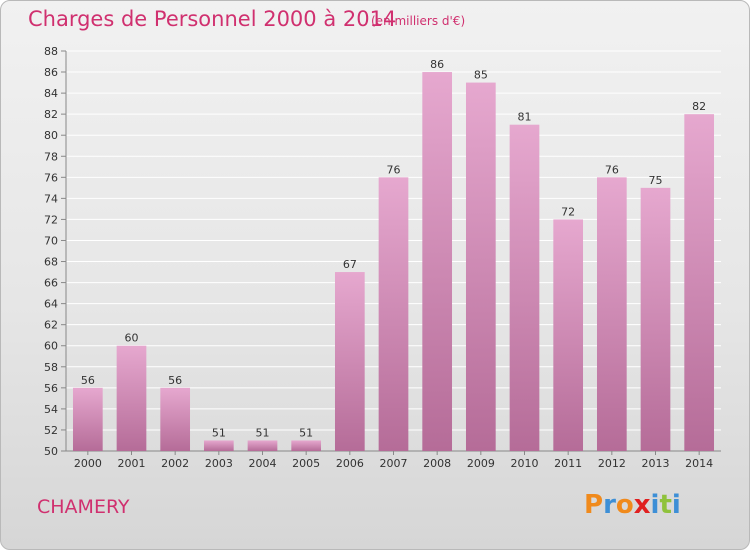  Describe the element at coordinates (51, 177) in the screenshot. I see `y-tick-label: 76` at that location.